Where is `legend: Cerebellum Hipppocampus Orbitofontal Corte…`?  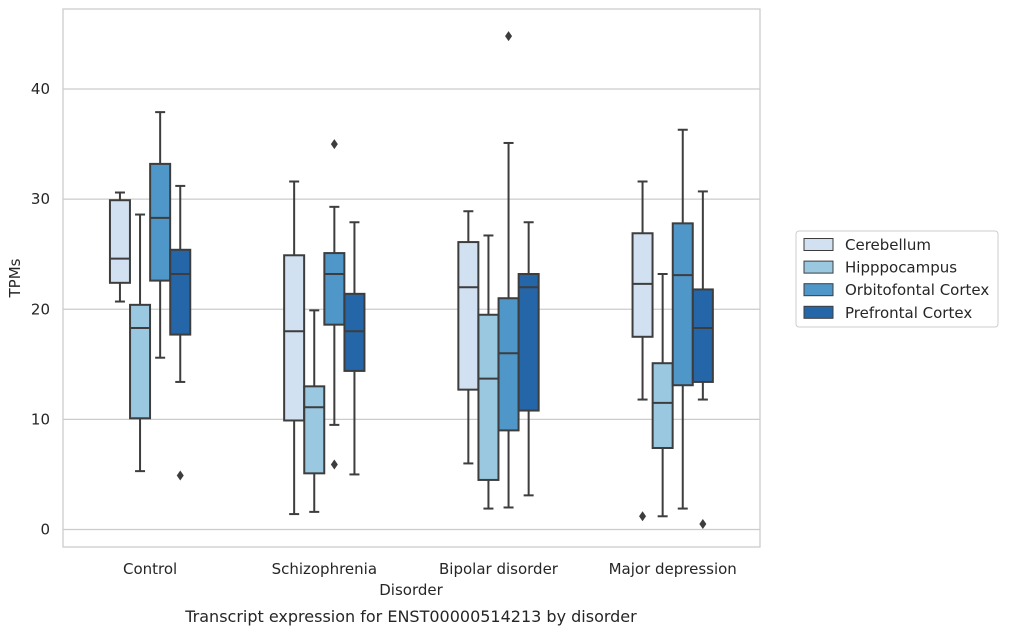 legend: Cerebellum Hipppocampus Orbitofontal Corte… is located at coordinates (897, 279).